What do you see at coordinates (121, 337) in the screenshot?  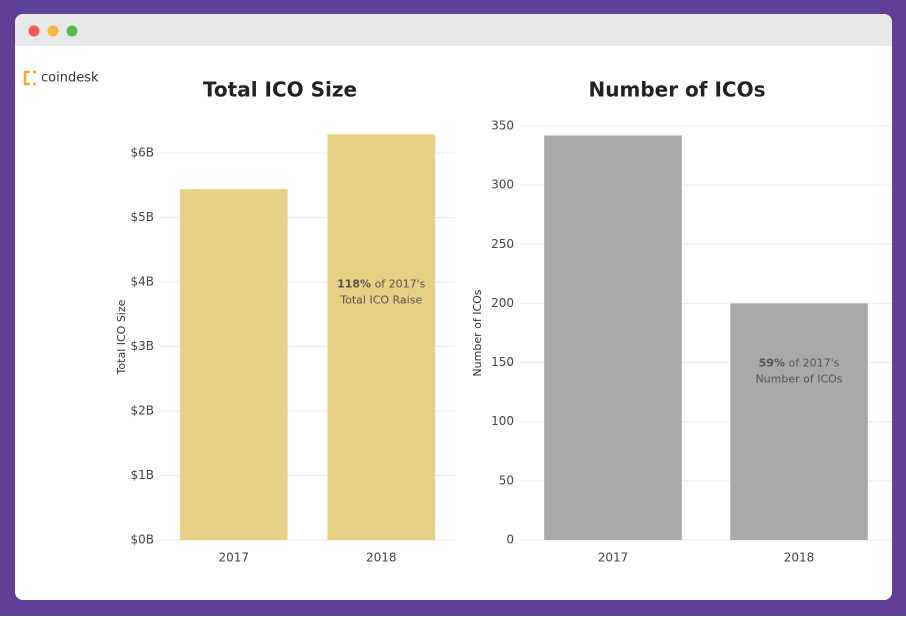 I see `y-axis-label: Total ICO Size` at bounding box center [121, 337].